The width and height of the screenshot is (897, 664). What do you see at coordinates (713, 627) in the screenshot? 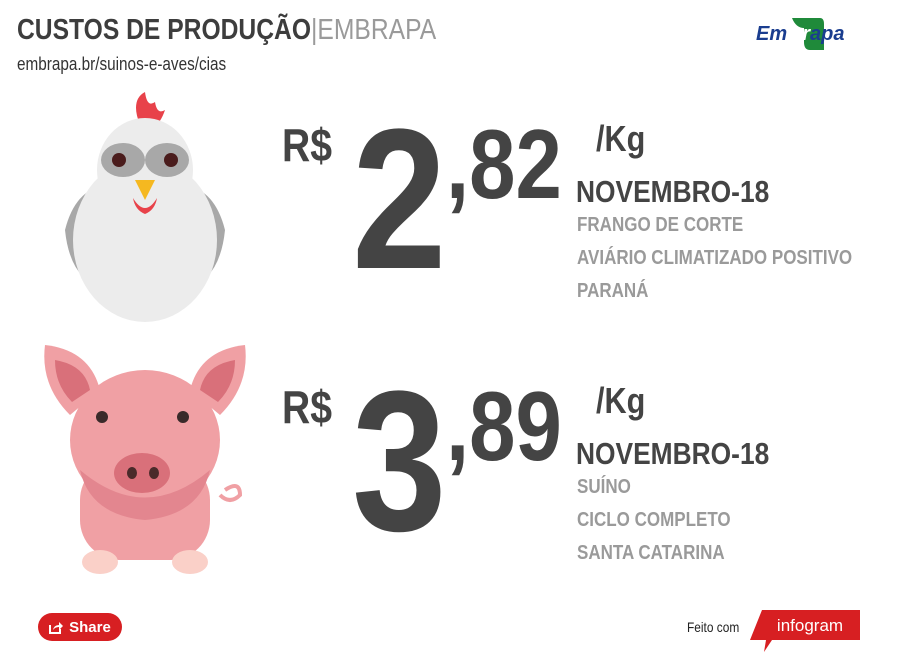
I see `made-with-label: Feito com` at bounding box center [713, 627].